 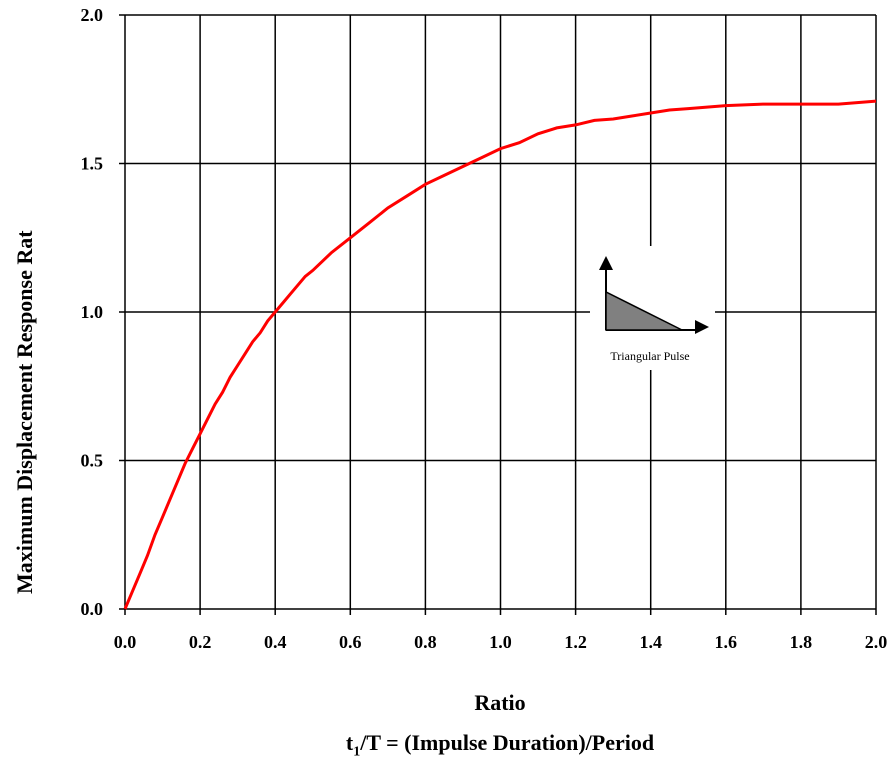 What do you see at coordinates (92, 461) in the screenshot?
I see `y-tick-label: 0.5` at bounding box center [92, 461].